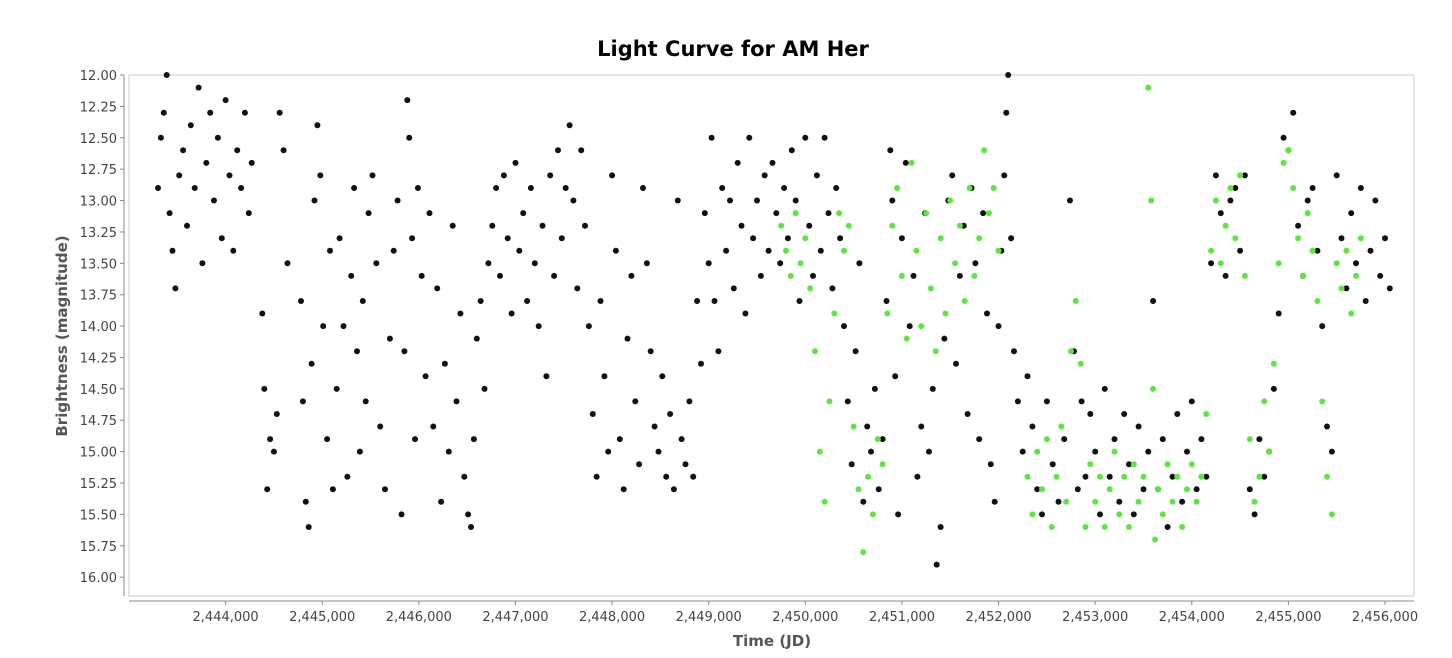 The height and width of the screenshot is (658, 1452). I want to click on y-tick-label: 14.75, so click(98, 421).